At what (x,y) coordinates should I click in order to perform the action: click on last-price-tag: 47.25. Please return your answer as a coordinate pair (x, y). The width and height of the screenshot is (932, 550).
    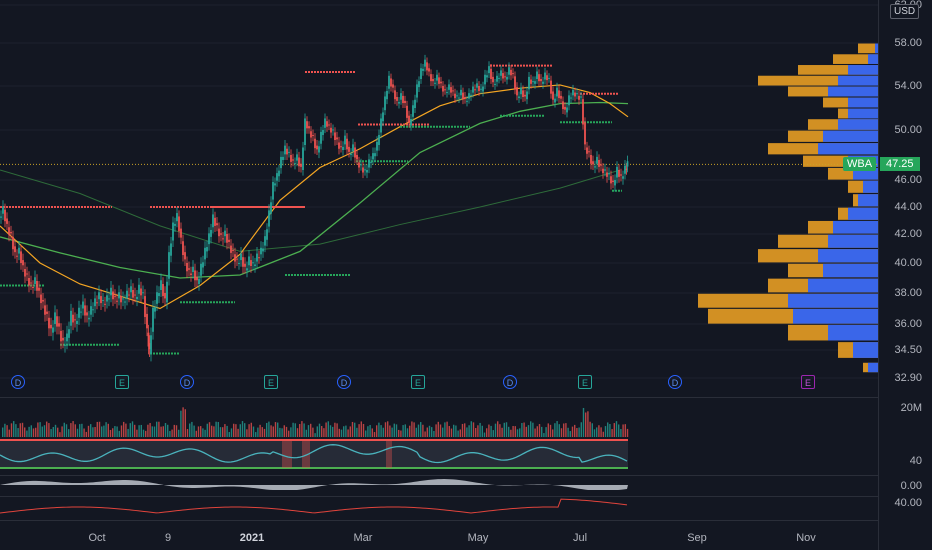
    Looking at the image, I should click on (900, 164).